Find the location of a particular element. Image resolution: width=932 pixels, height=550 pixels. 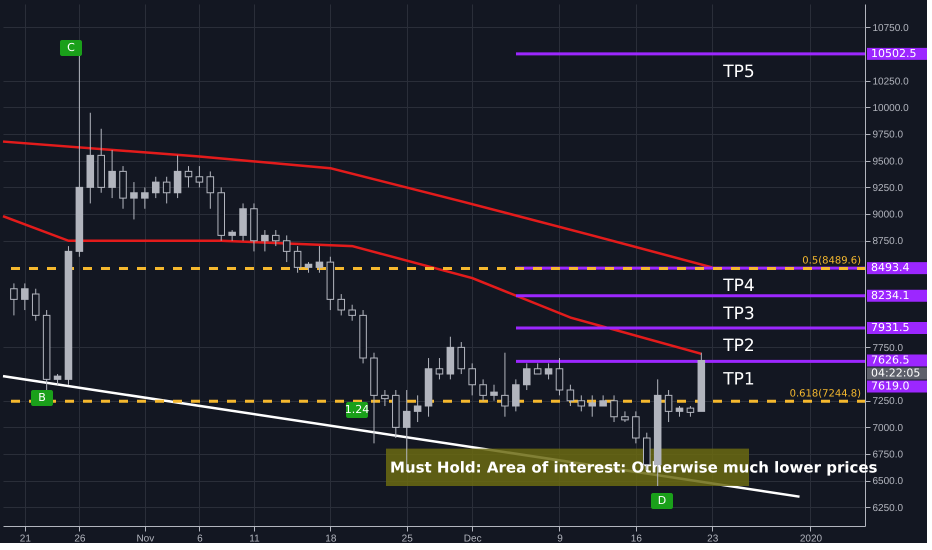

y-tick-label: 8750.0 is located at coordinates (888, 242).